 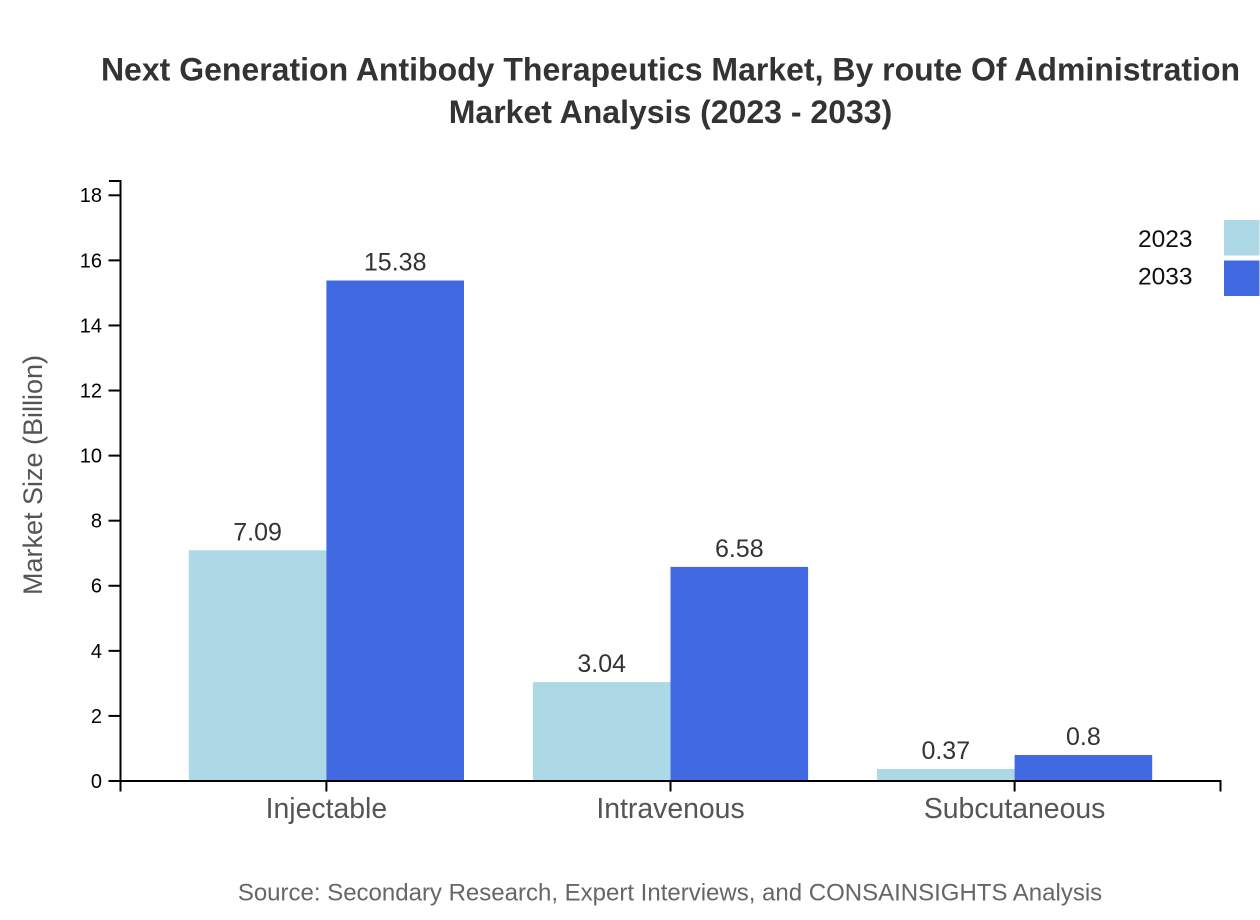 I want to click on svg-text: 14, so click(x=91, y=326).